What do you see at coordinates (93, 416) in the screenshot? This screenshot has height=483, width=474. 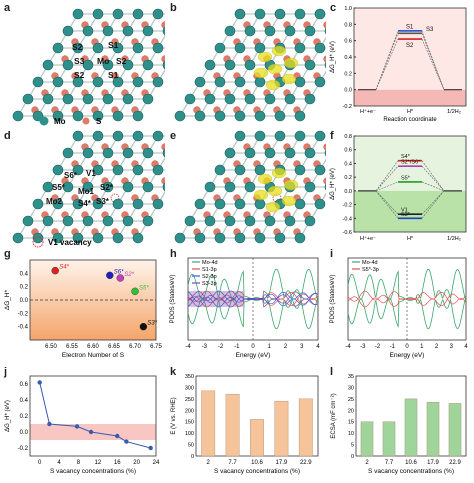 I see `plot-frame` at bounding box center [93, 416].